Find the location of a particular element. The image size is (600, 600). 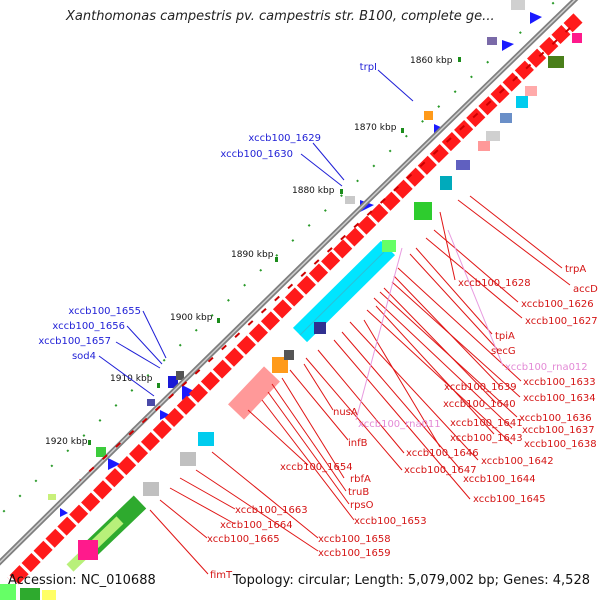

gene-label: xccb100_1626 is located at coordinates (557, 304).